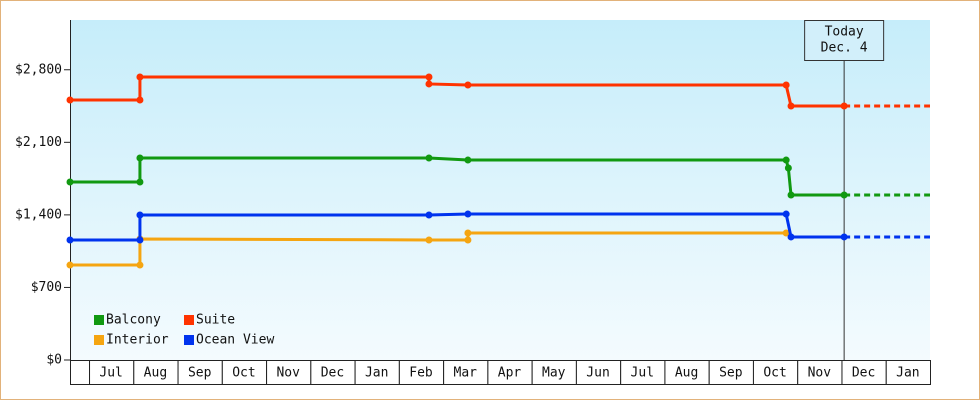  What do you see at coordinates (844, 32) in the screenshot?
I see `today-label: Today` at bounding box center [844, 32].